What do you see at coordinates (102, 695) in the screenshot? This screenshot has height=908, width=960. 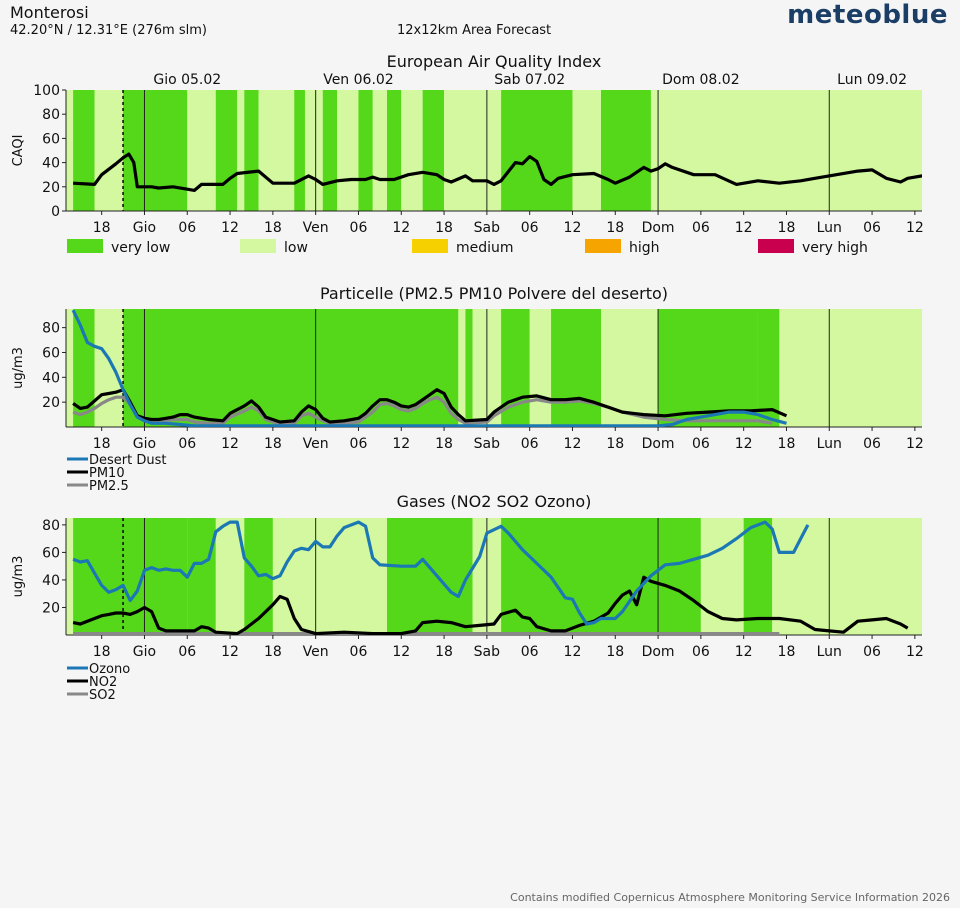 I see `legend-label: SO2` at bounding box center [102, 695].